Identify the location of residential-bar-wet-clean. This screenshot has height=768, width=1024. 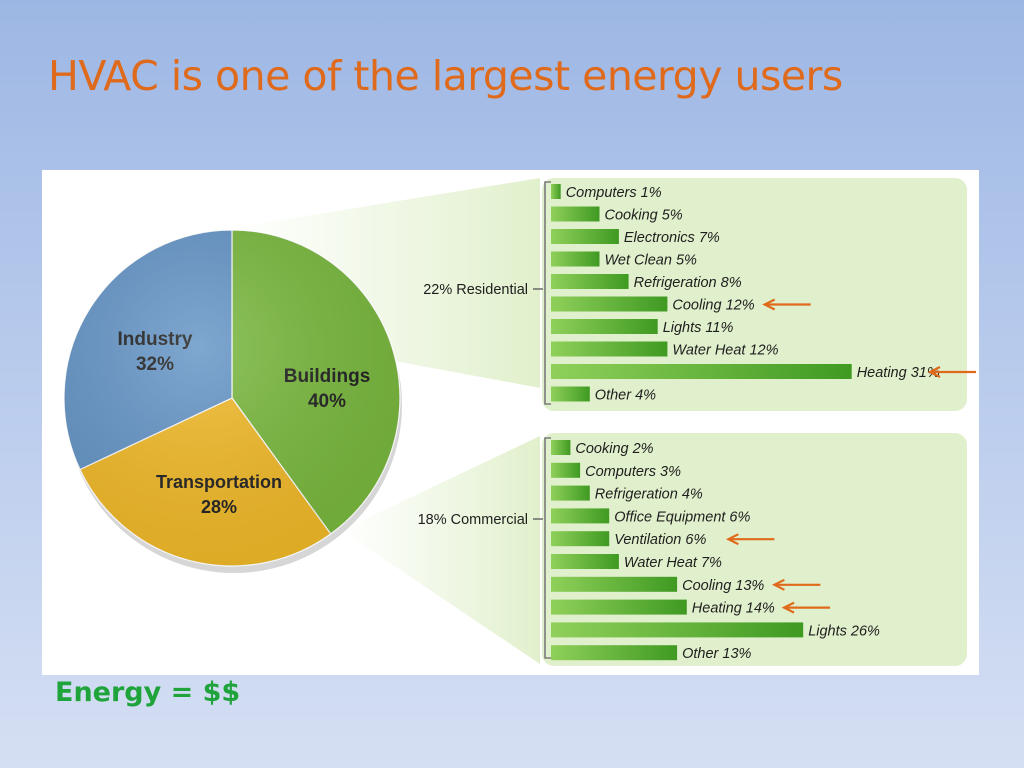
(575, 259).